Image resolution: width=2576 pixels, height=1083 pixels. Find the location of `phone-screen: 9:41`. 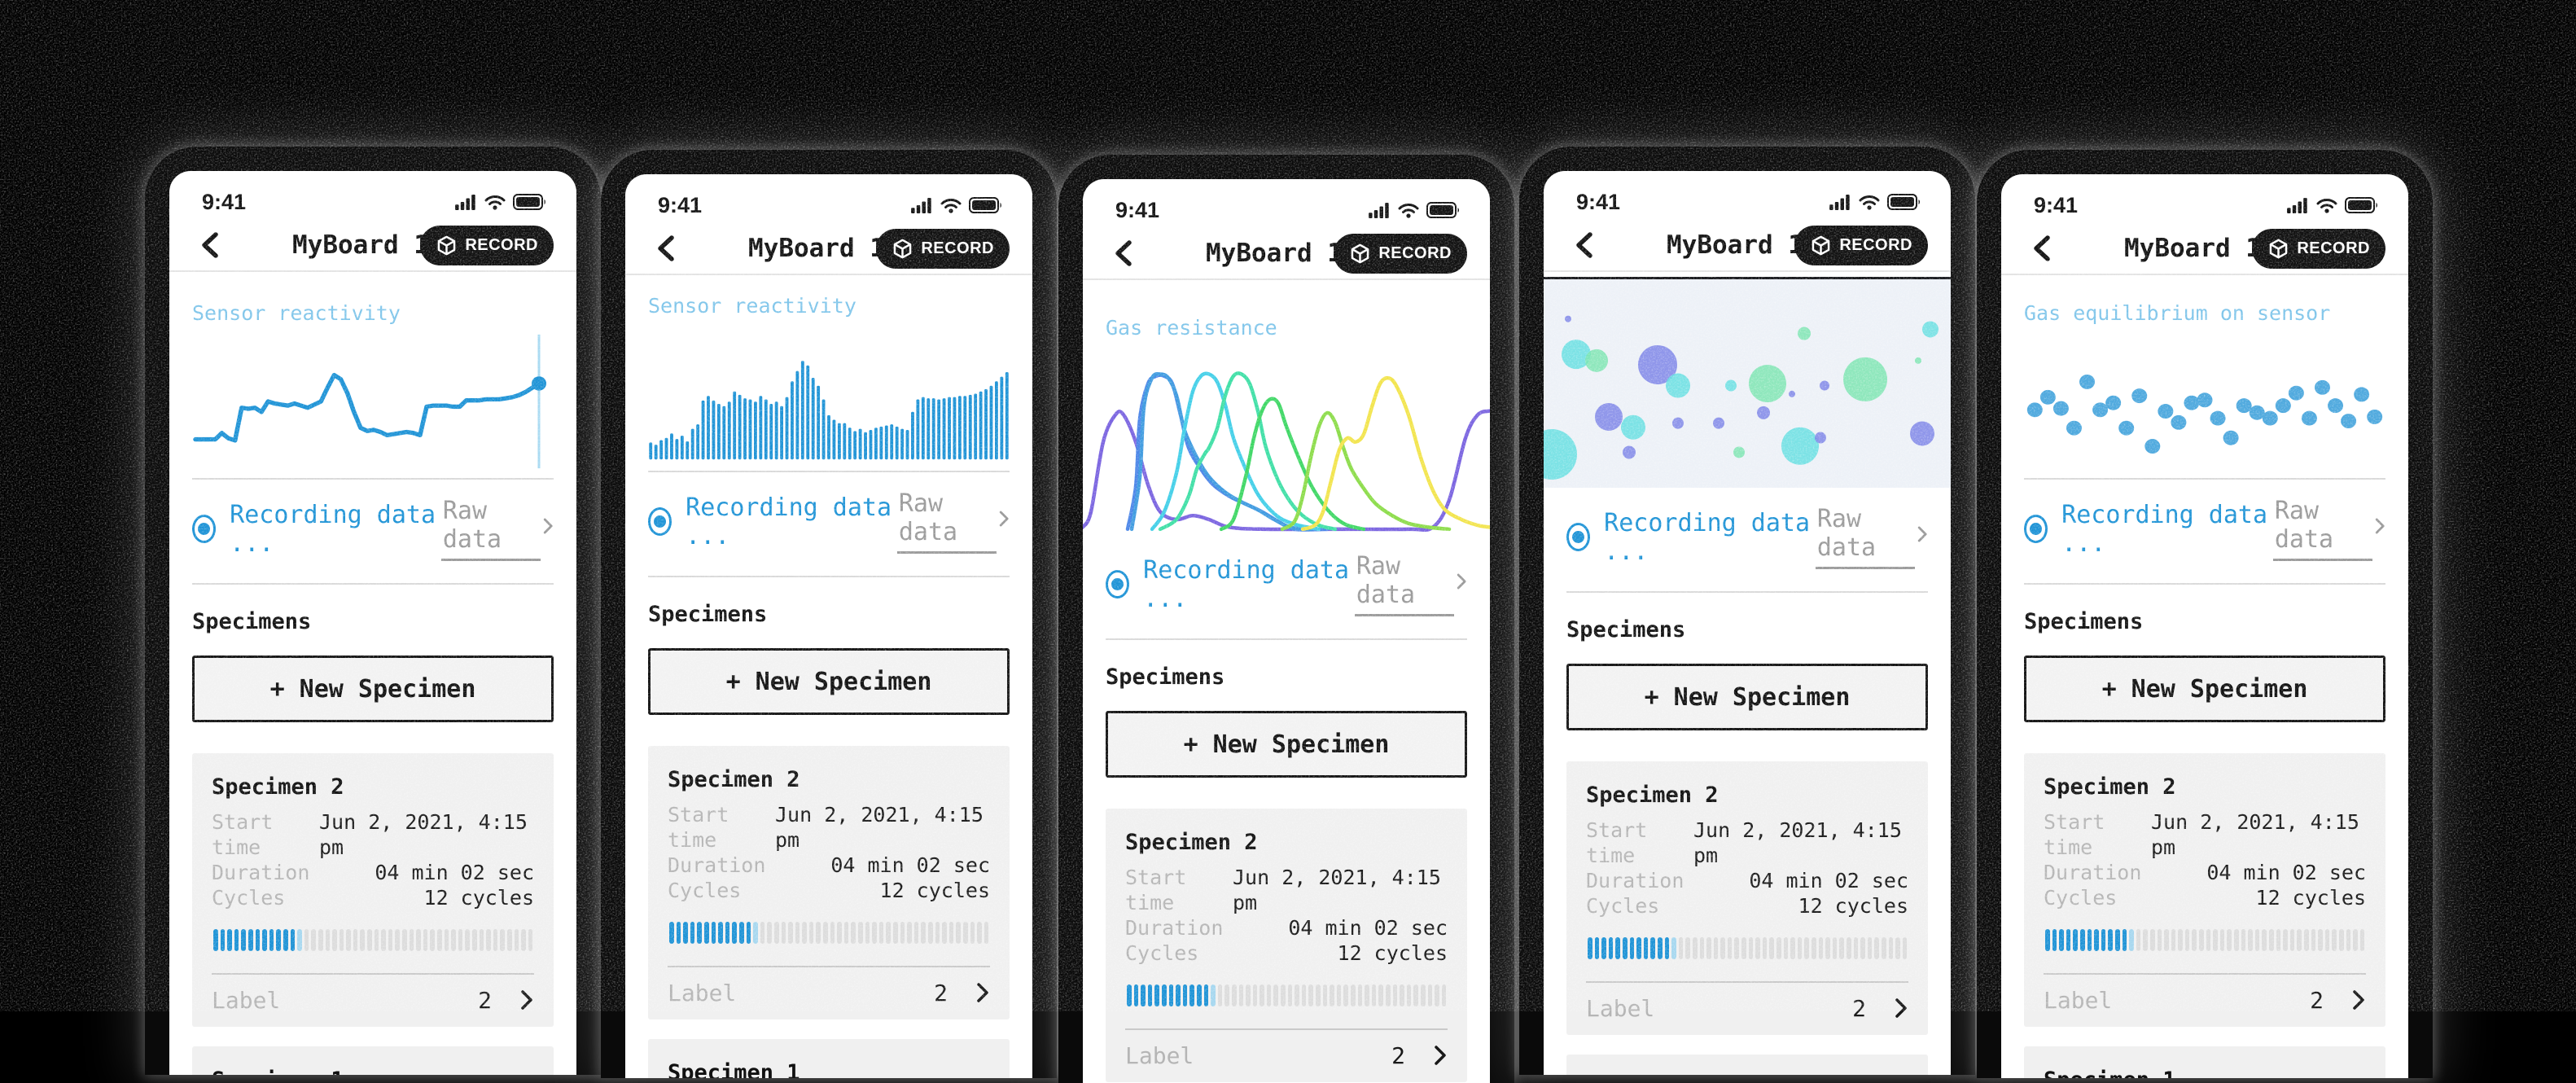

phone-screen: 9:41 is located at coordinates (372, 623).